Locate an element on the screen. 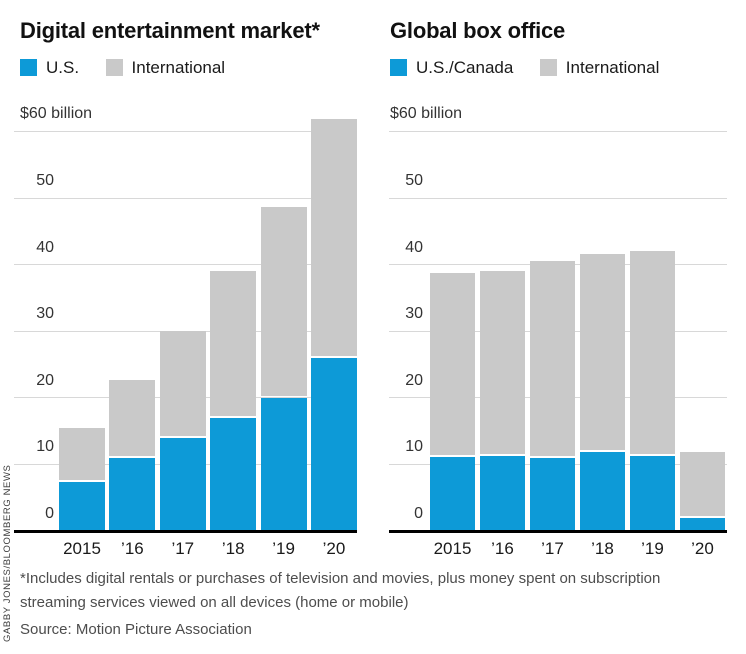 This screenshot has height=654, width=746. legend-label-international: International is located at coordinates (178, 67).